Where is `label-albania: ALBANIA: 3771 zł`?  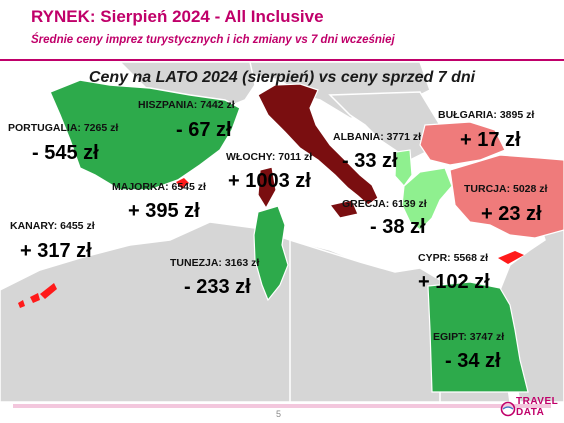
label-albania: ALBANIA: 3771 zł is located at coordinates (377, 137).